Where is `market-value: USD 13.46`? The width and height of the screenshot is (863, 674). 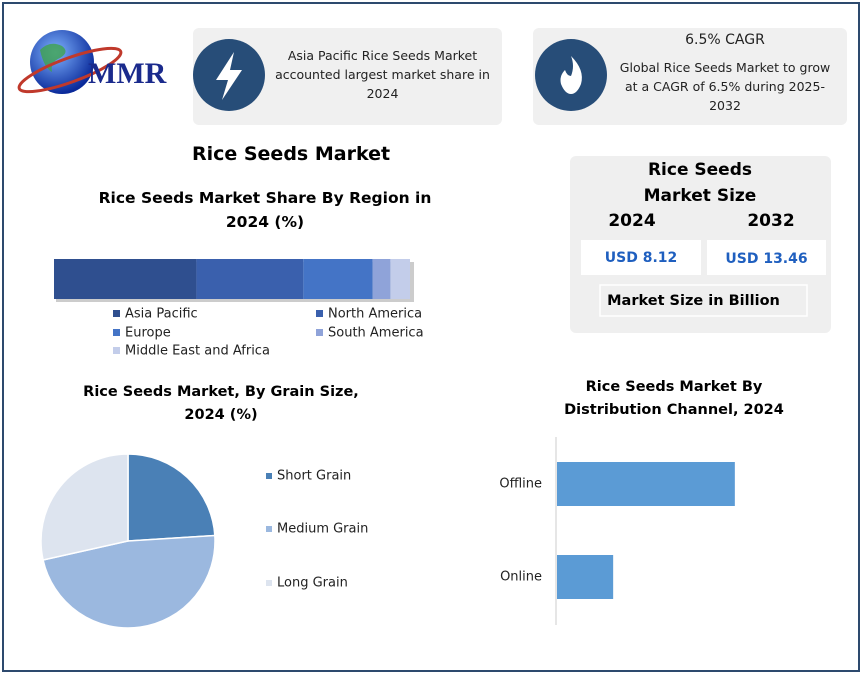 market-value: USD 13.46 is located at coordinates (766, 259).